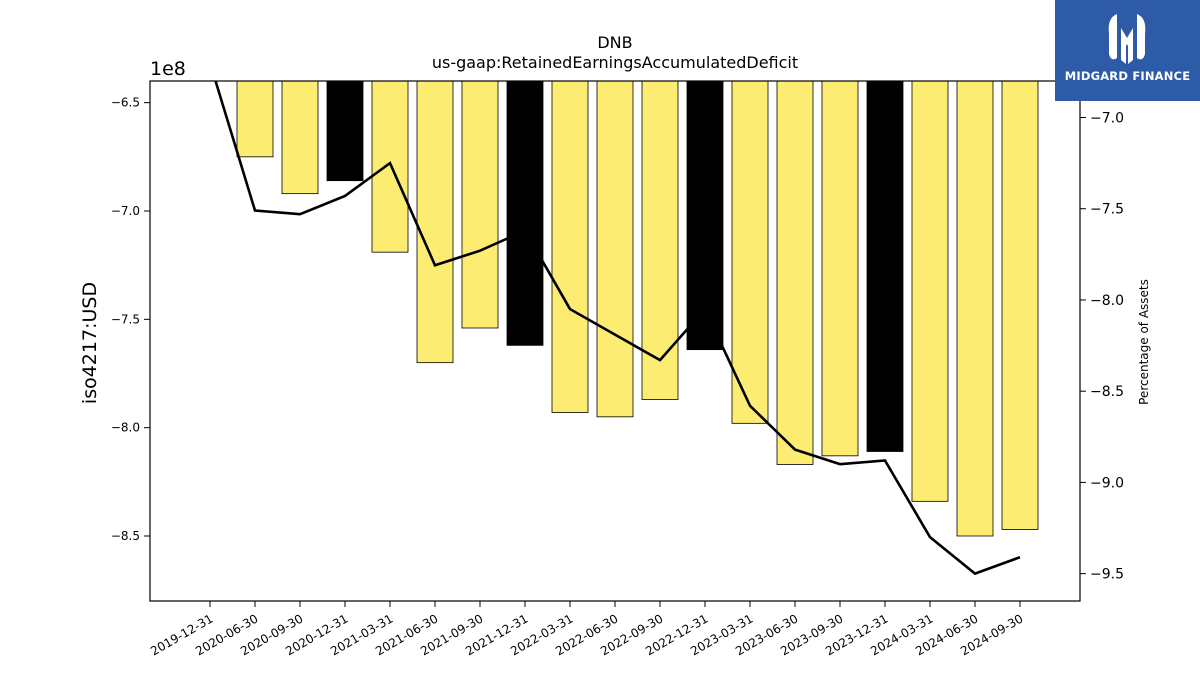  Describe the element at coordinates (125, 536) in the screenshot. I see `y-tick-label: −8.5` at that location.